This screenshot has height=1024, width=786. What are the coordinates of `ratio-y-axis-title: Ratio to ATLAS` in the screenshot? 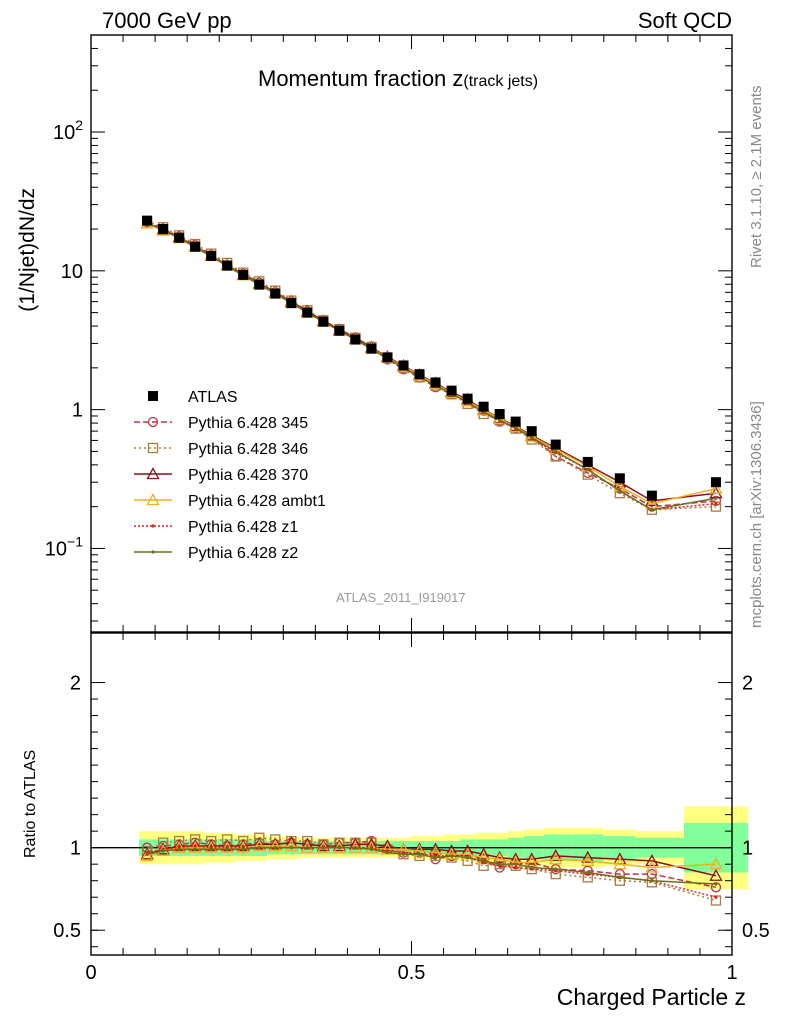 It's located at (30, 803).